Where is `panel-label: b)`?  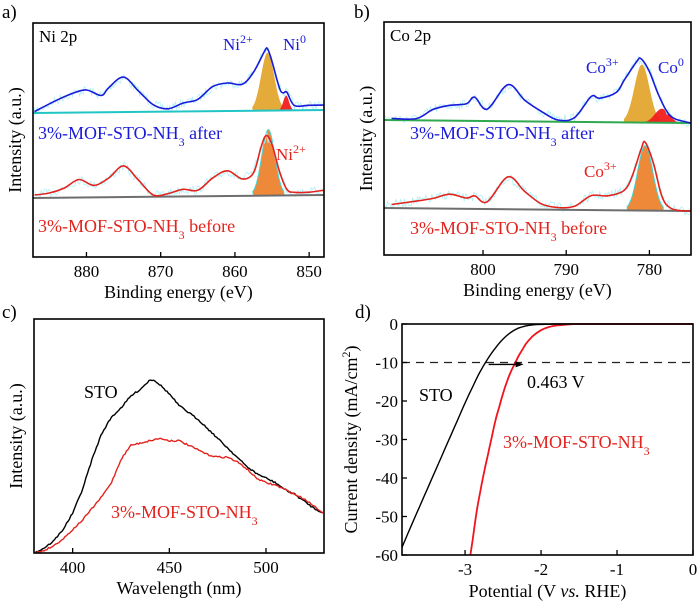
panel-label: b) is located at coordinates (362, 12).